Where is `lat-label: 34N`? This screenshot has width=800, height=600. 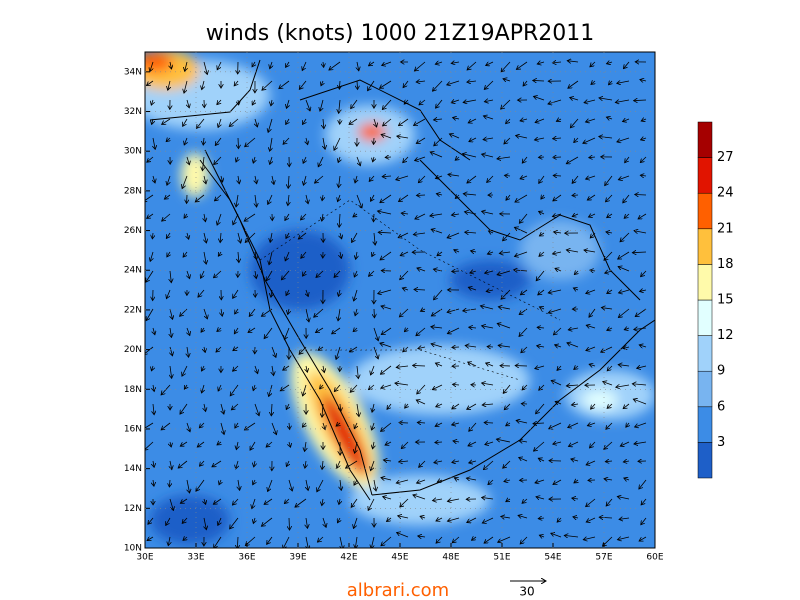
lat-label: 34N is located at coordinates (133, 72).